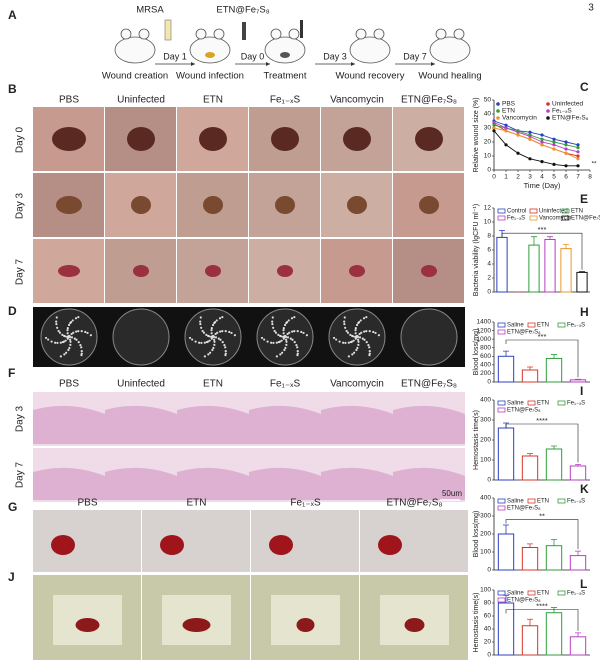 This screenshot has height=666, width=600. What do you see at coordinates (141, 100) in the screenshot?
I see `column-header: Uninfected` at bounding box center [141, 100].